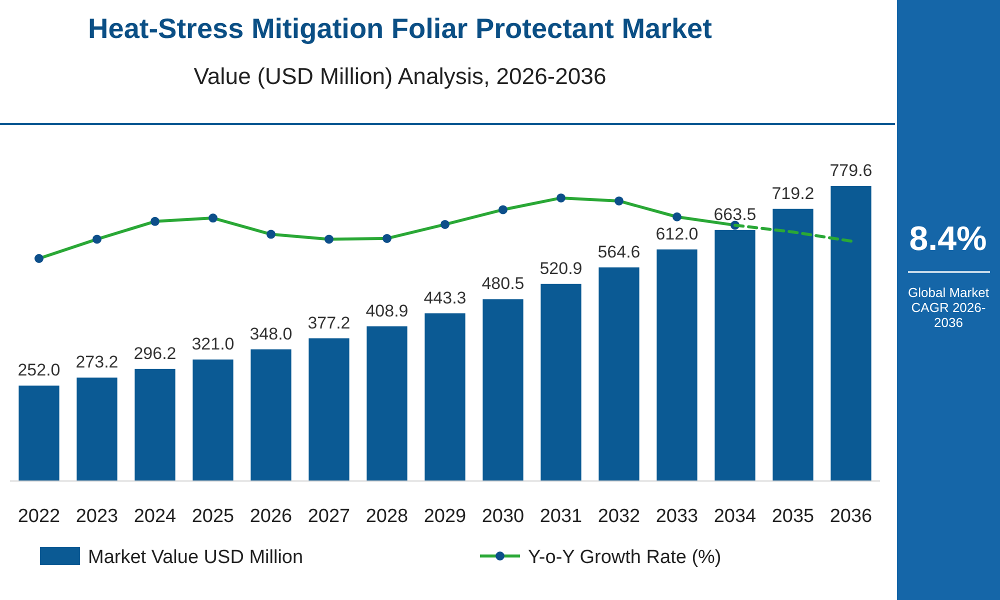  Describe the element at coordinates (387, 516) in the screenshot. I see `x-tick-label: 2028` at that location.